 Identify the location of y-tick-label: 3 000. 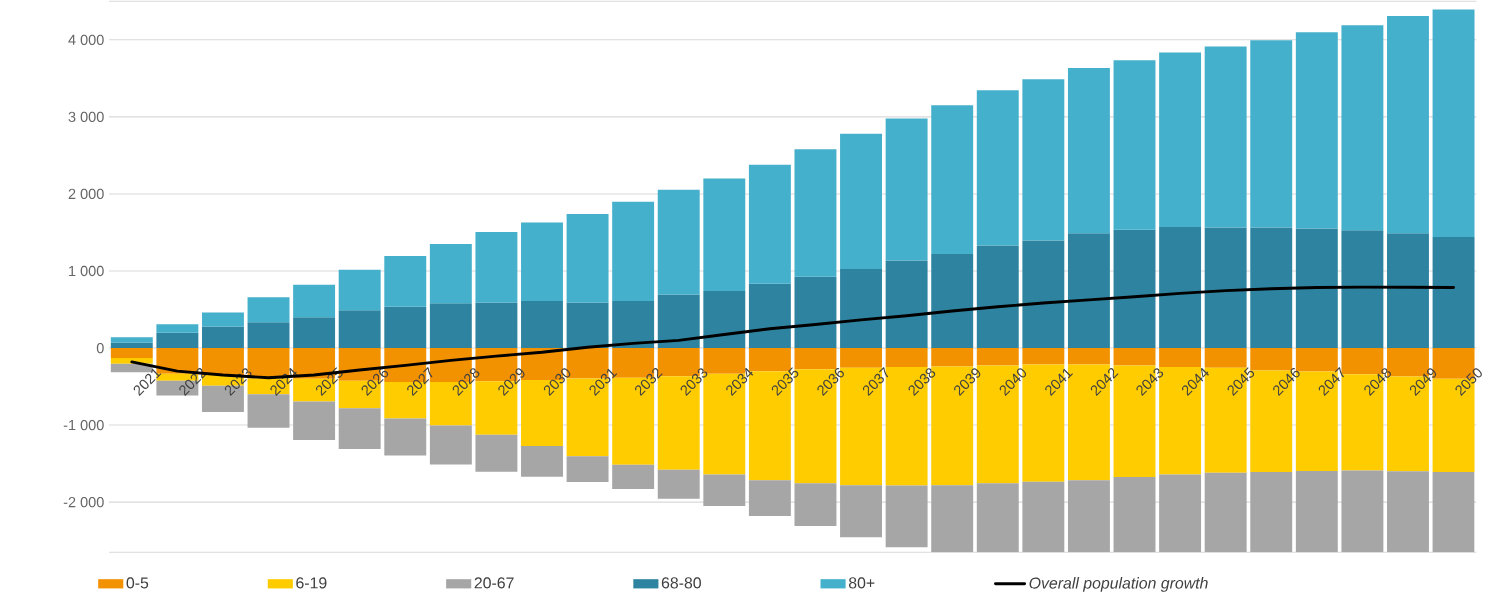
(86, 116).